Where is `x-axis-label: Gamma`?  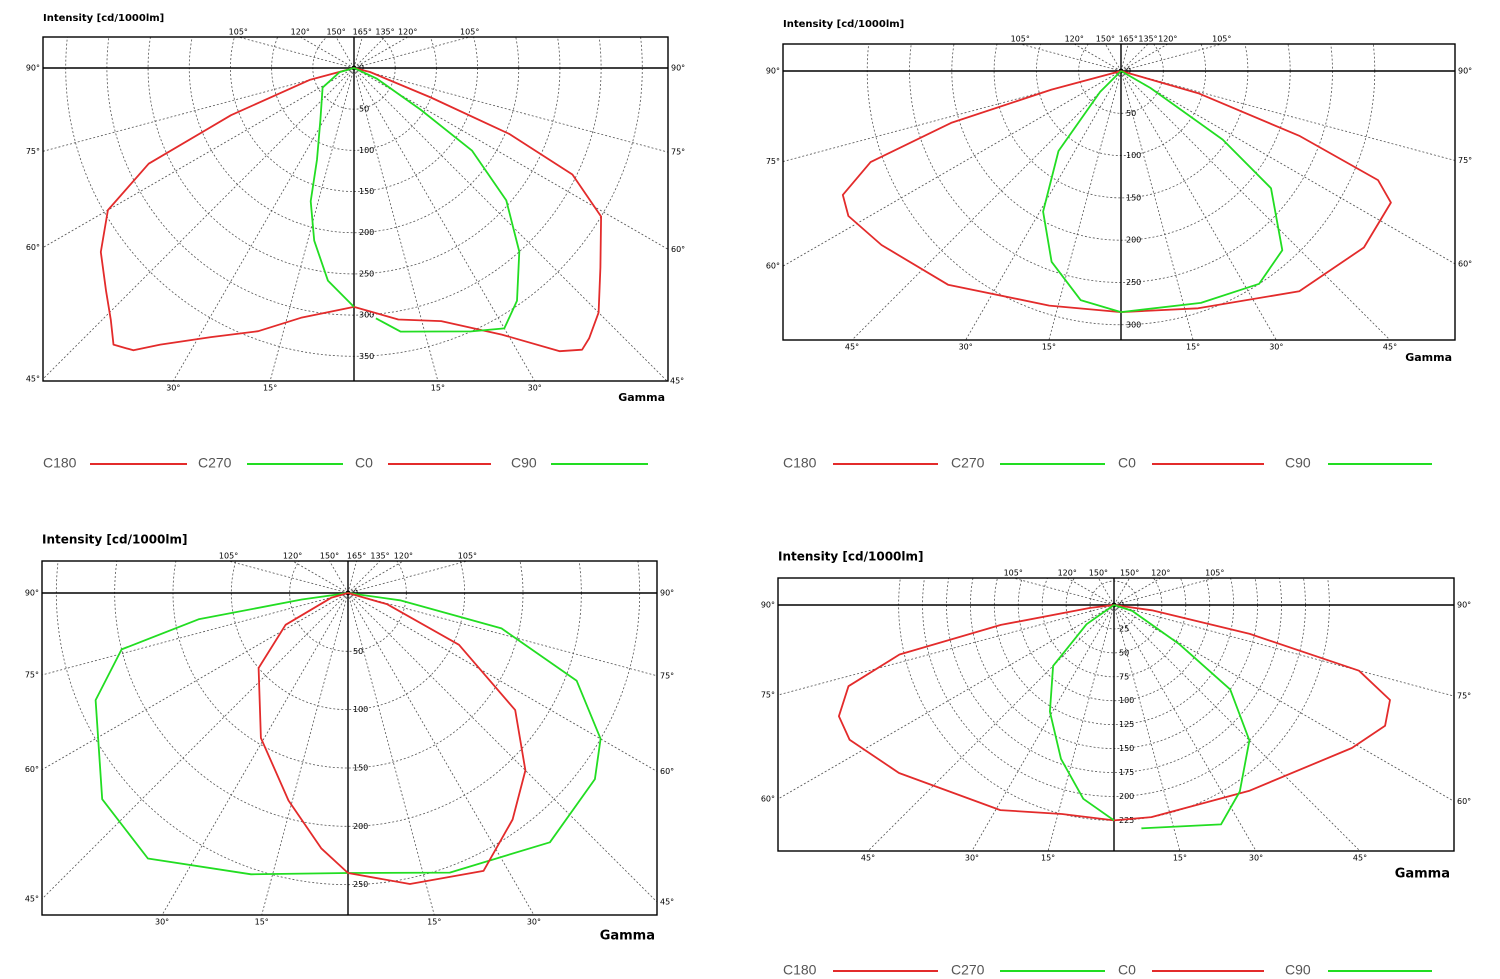
x-axis-label: Gamma is located at coordinates (1422, 874).